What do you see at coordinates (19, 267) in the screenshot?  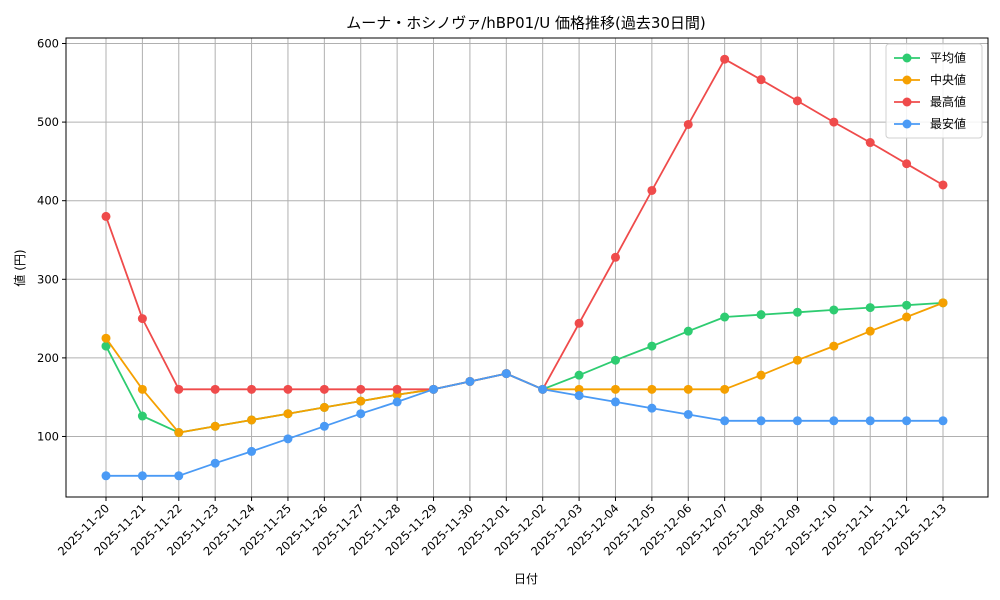 I see `y-axis-label: 値 (円)` at bounding box center [19, 267].